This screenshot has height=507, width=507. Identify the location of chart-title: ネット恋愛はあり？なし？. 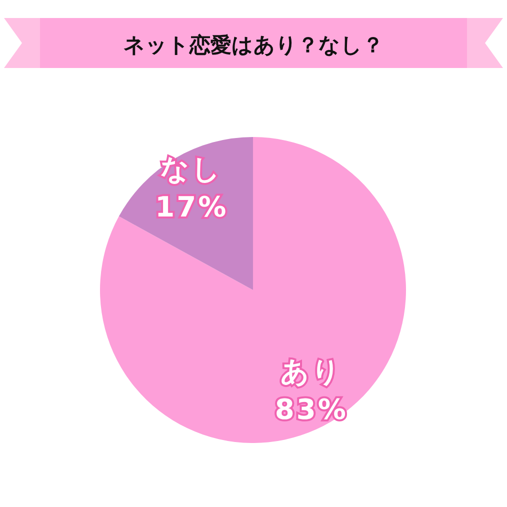
(254, 45).